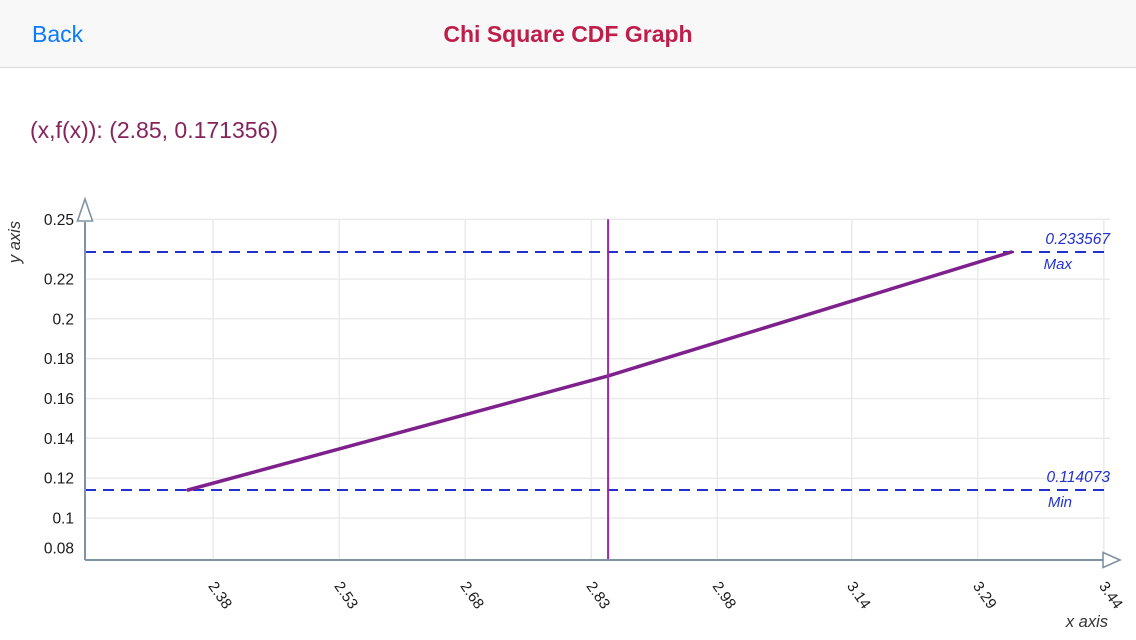 The image size is (1136, 640). Describe the element at coordinates (346, 596) in the screenshot. I see `x-tick-label: 2.53` at that location.